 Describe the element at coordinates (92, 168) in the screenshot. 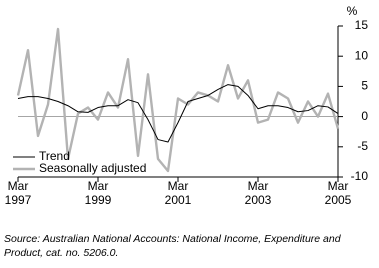

I see `legend-label: Seasonally adjusted` at that location.